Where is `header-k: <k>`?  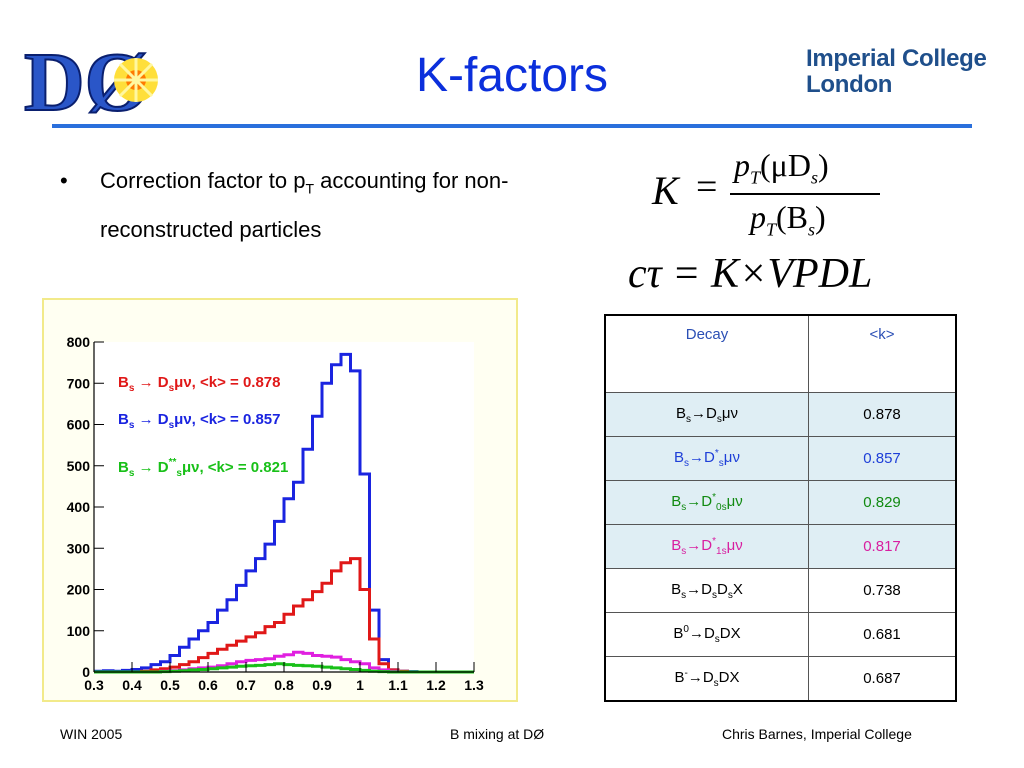 header-k: <k> is located at coordinates (882, 353).